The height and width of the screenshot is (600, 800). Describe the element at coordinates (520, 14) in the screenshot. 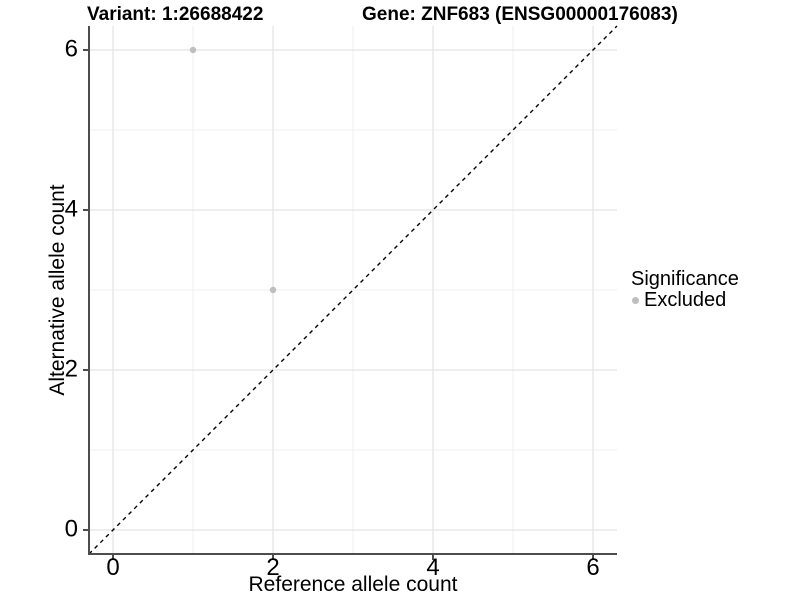

I see `plot-title-gene: Gene: ZNF683 (ENSG00000176083)` at that location.